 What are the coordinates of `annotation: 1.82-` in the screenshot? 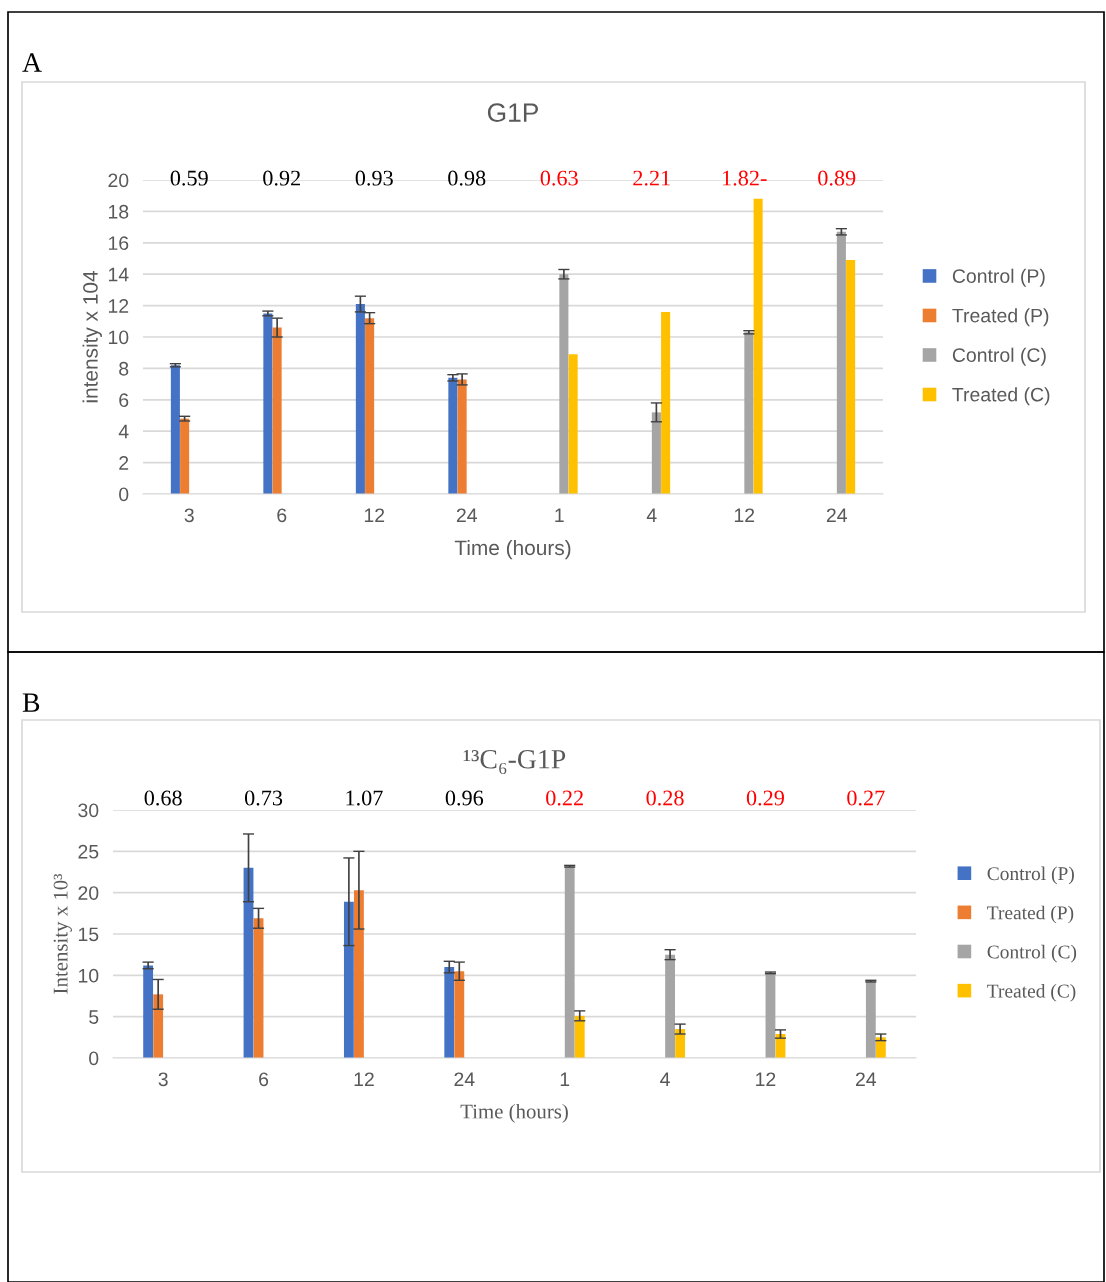 It's located at (745, 178).